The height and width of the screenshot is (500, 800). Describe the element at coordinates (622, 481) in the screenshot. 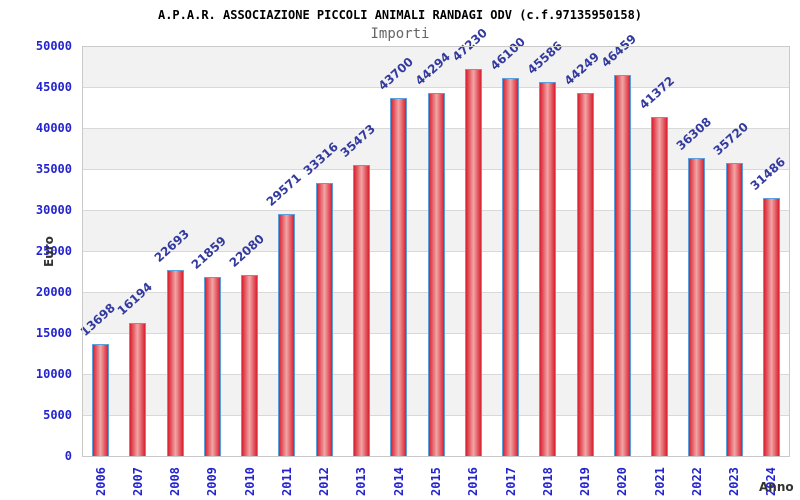

I see `x-tick-label: 2020` at that location.